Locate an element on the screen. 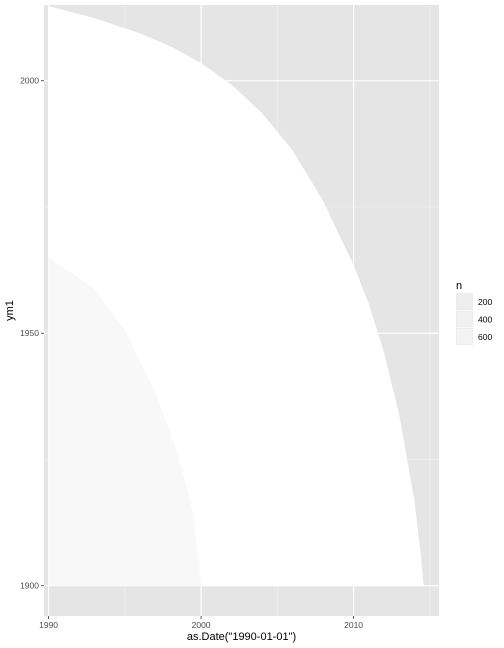 The image size is (504, 648). legend-title: n is located at coordinates (459, 286).